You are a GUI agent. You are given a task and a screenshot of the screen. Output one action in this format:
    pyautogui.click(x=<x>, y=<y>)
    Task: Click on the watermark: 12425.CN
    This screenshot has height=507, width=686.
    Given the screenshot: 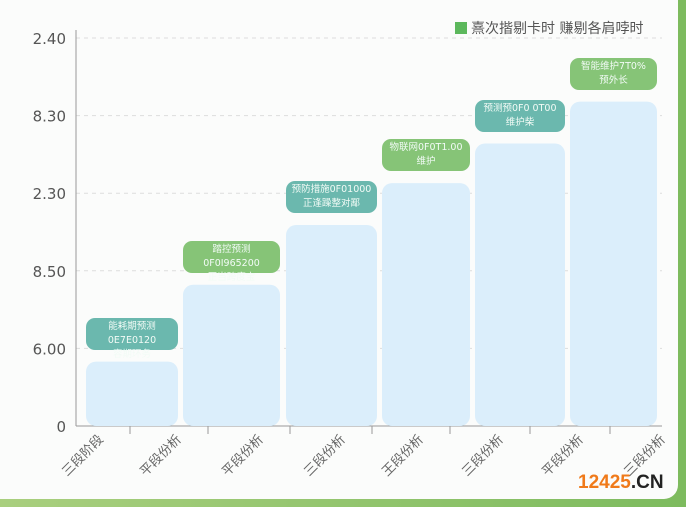 What is the action you would take?
    pyautogui.click(x=621, y=483)
    